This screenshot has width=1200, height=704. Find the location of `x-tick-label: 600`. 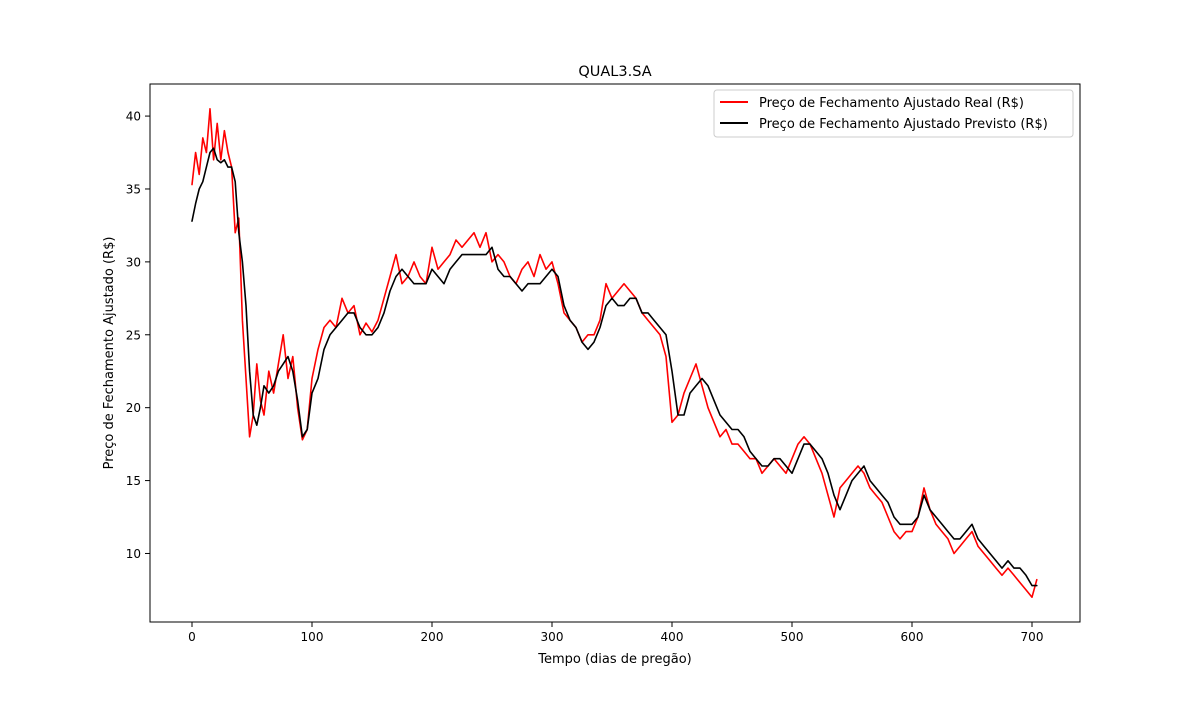

x-tick-label: 600 is located at coordinates (912, 637).